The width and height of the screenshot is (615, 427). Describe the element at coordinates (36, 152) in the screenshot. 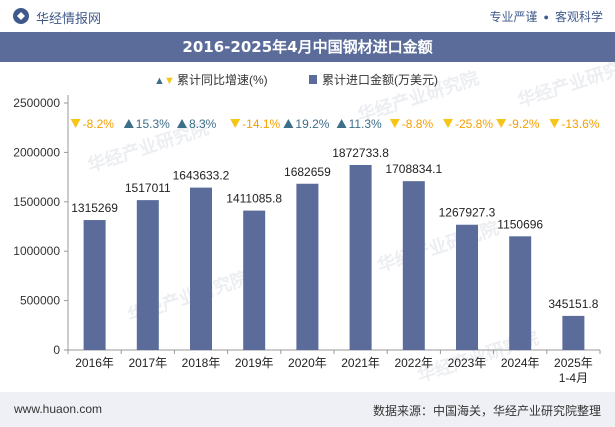

I see `y-tick-label: 2000000` at that location.